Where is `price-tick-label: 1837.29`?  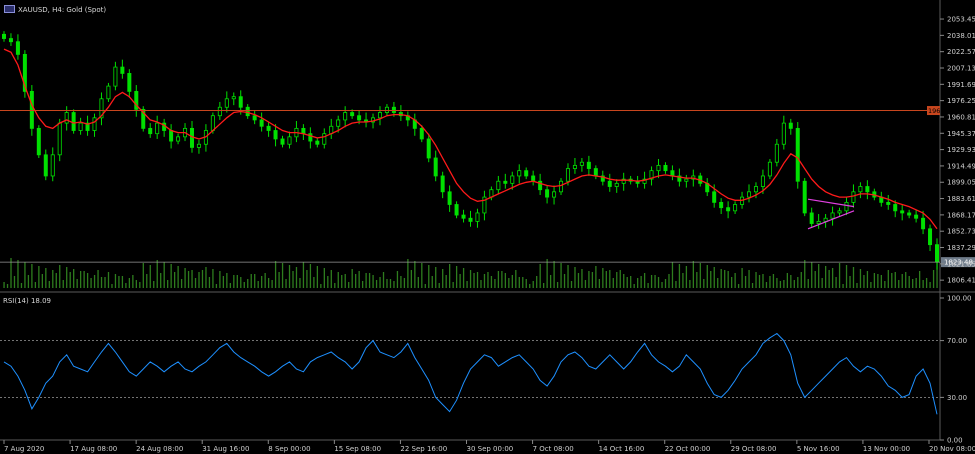 price-tick-label: 1837.29 is located at coordinates (961, 248).